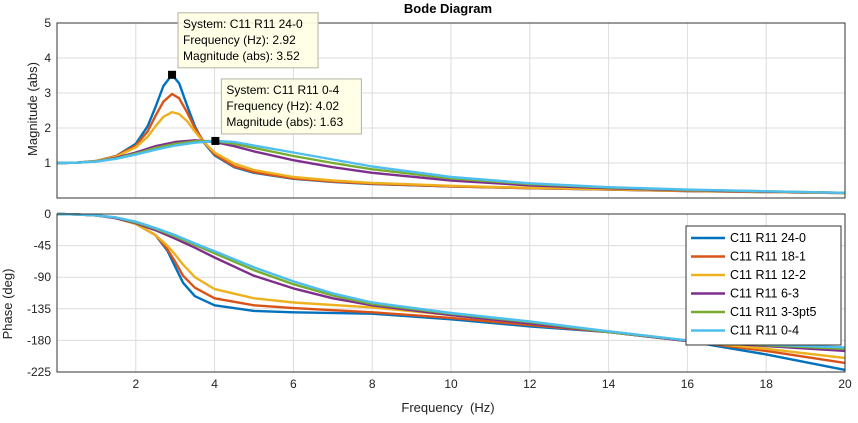 The height and width of the screenshot is (423, 858). Describe the element at coordinates (764, 294) in the screenshot. I see `legend-entry: C11 R11 6-3` at that location.